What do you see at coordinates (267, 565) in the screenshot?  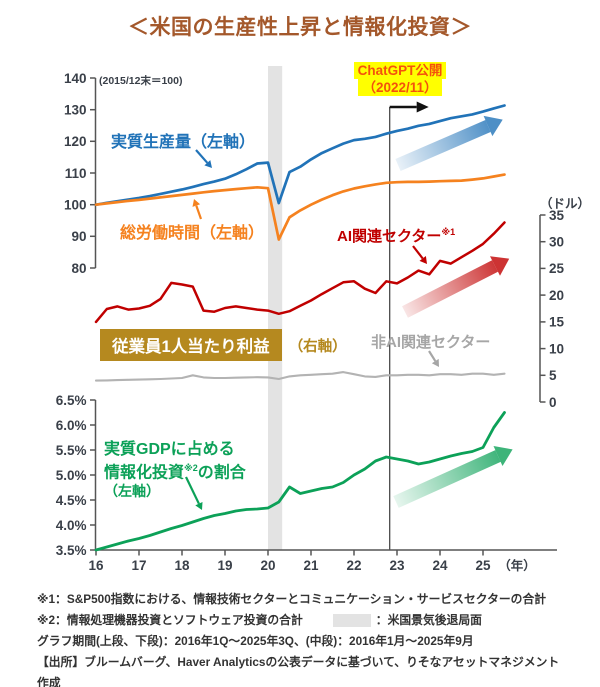 I see `x-axis-tick-label: 20` at bounding box center [267, 565].